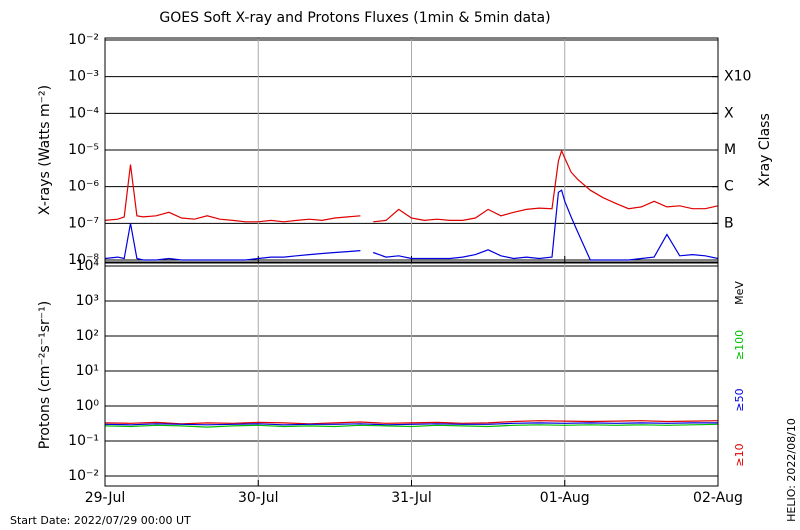 The height and width of the screenshot is (530, 800). Describe the element at coordinates (45, 375) in the screenshot. I see `y-axis-title: Protons (cm⁻²s⁻¹sr⁻¹)` at that location.